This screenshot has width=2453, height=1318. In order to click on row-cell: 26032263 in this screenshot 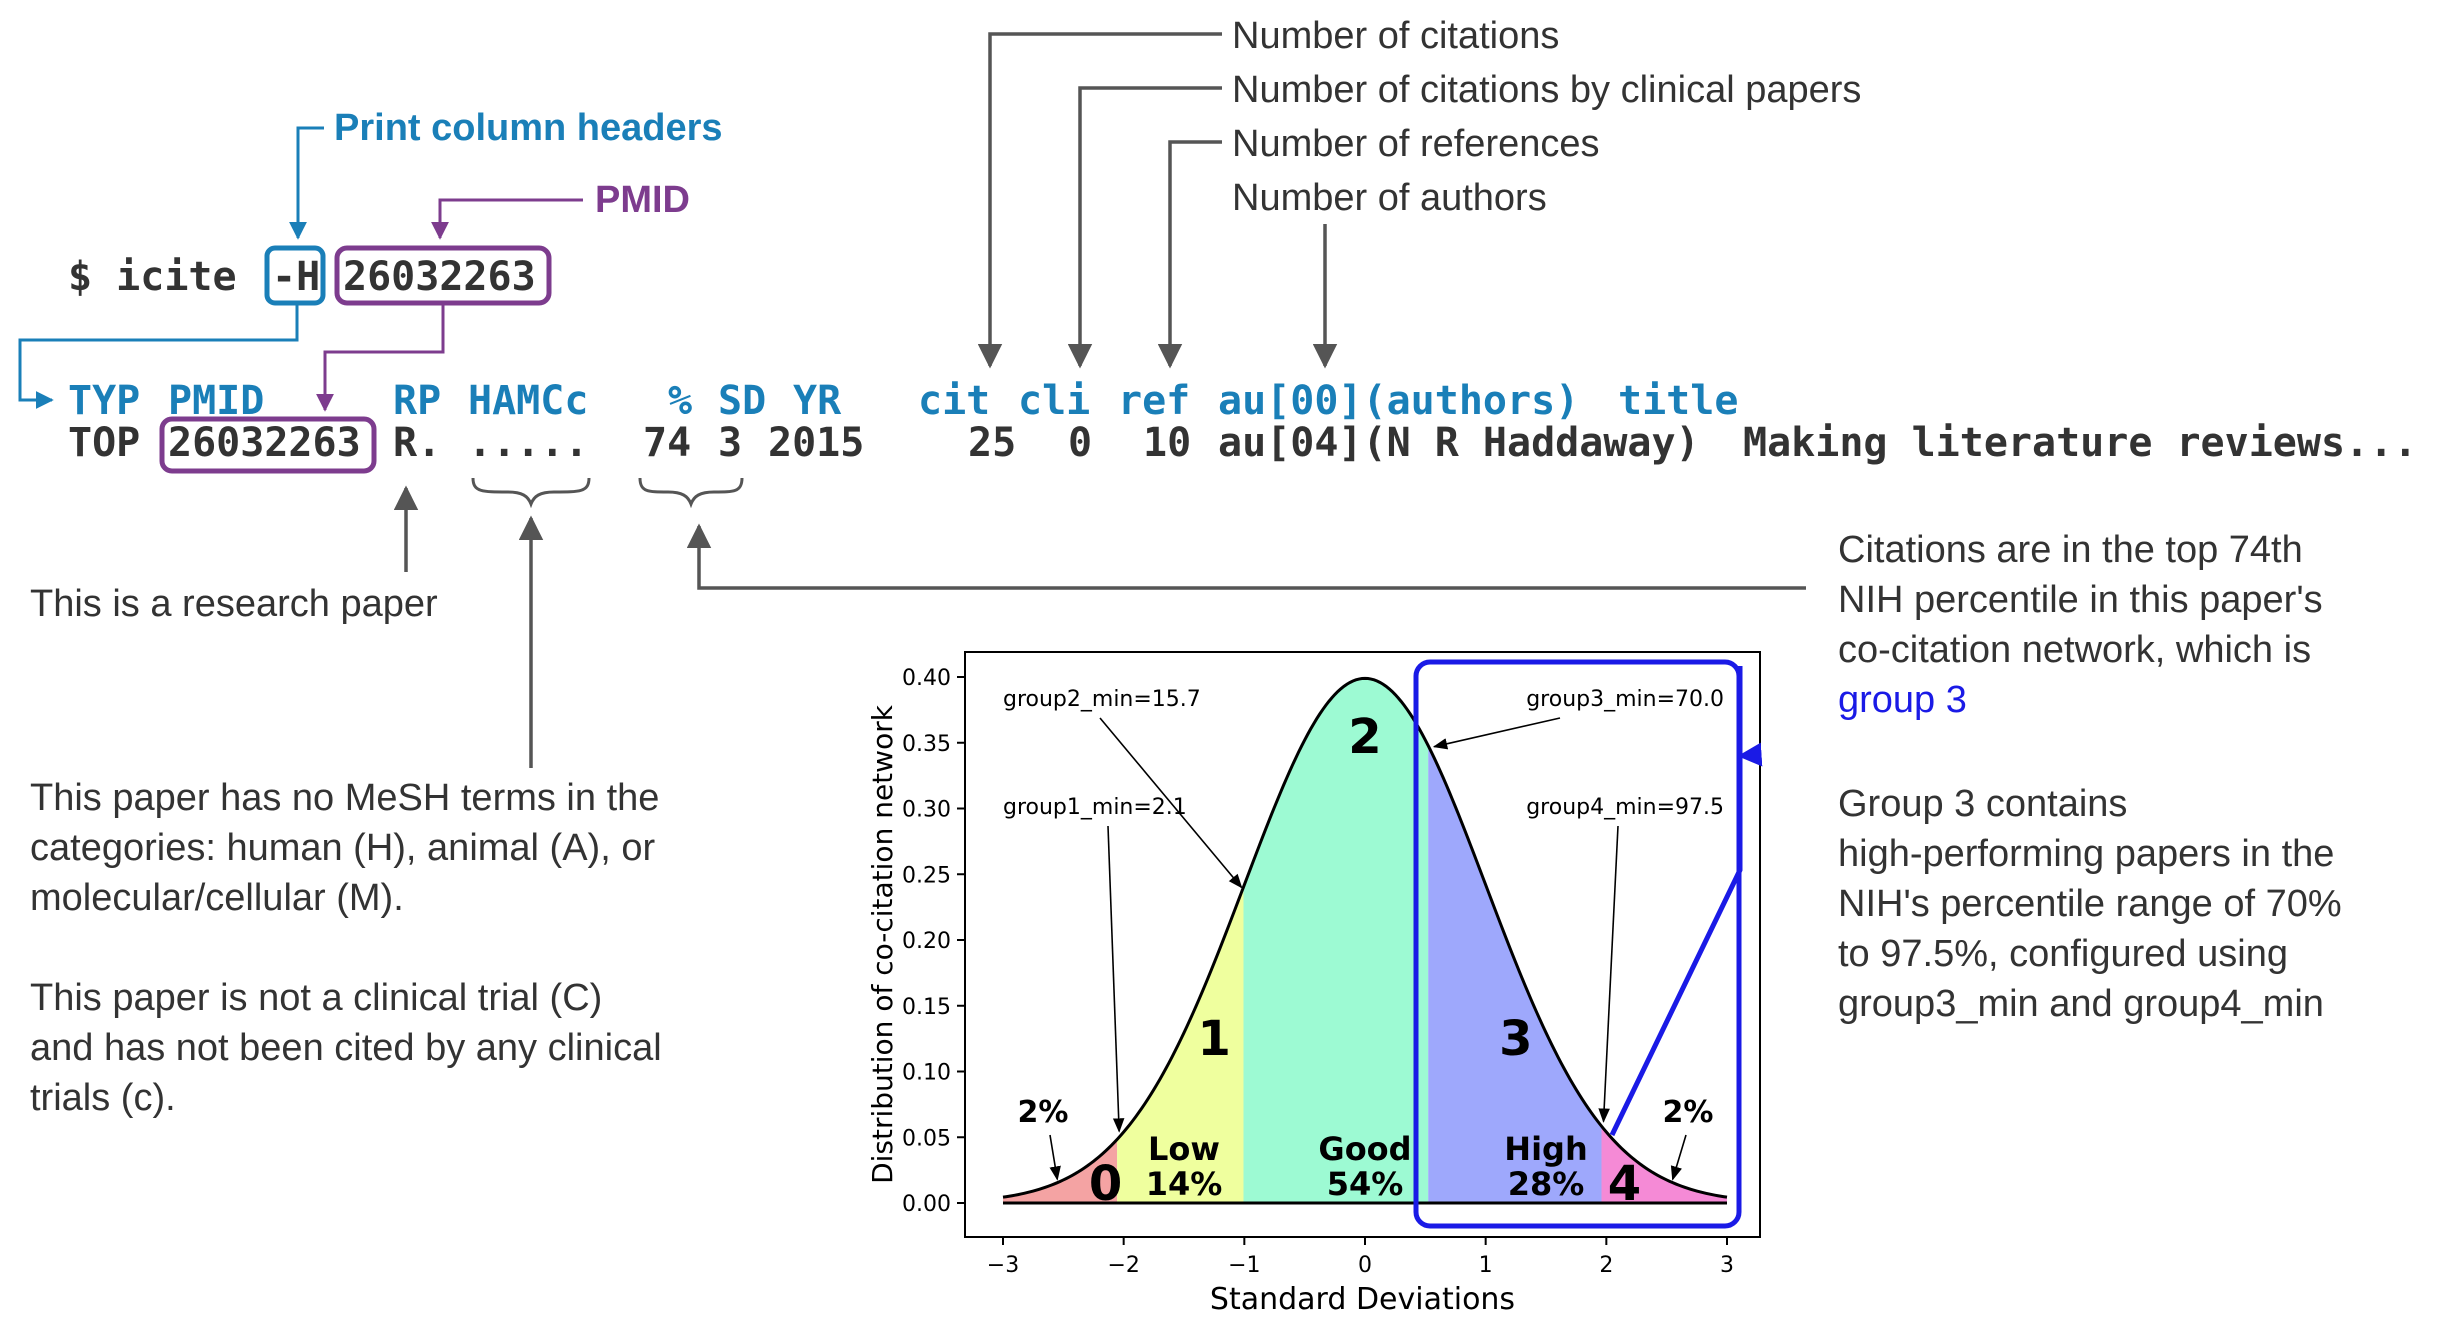, I will do `click(264, 443)`.